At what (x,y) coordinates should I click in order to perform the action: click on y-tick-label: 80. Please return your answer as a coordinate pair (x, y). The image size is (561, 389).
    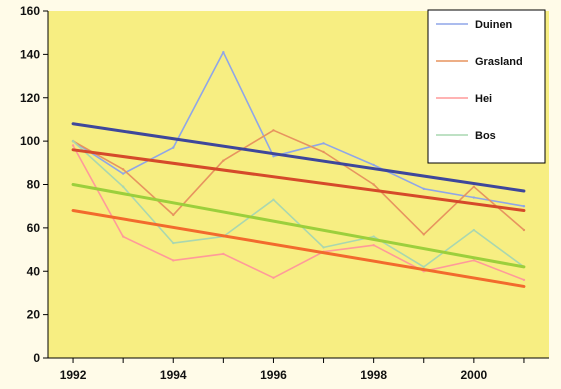
    Looking at the image, I should click on (34, 185).